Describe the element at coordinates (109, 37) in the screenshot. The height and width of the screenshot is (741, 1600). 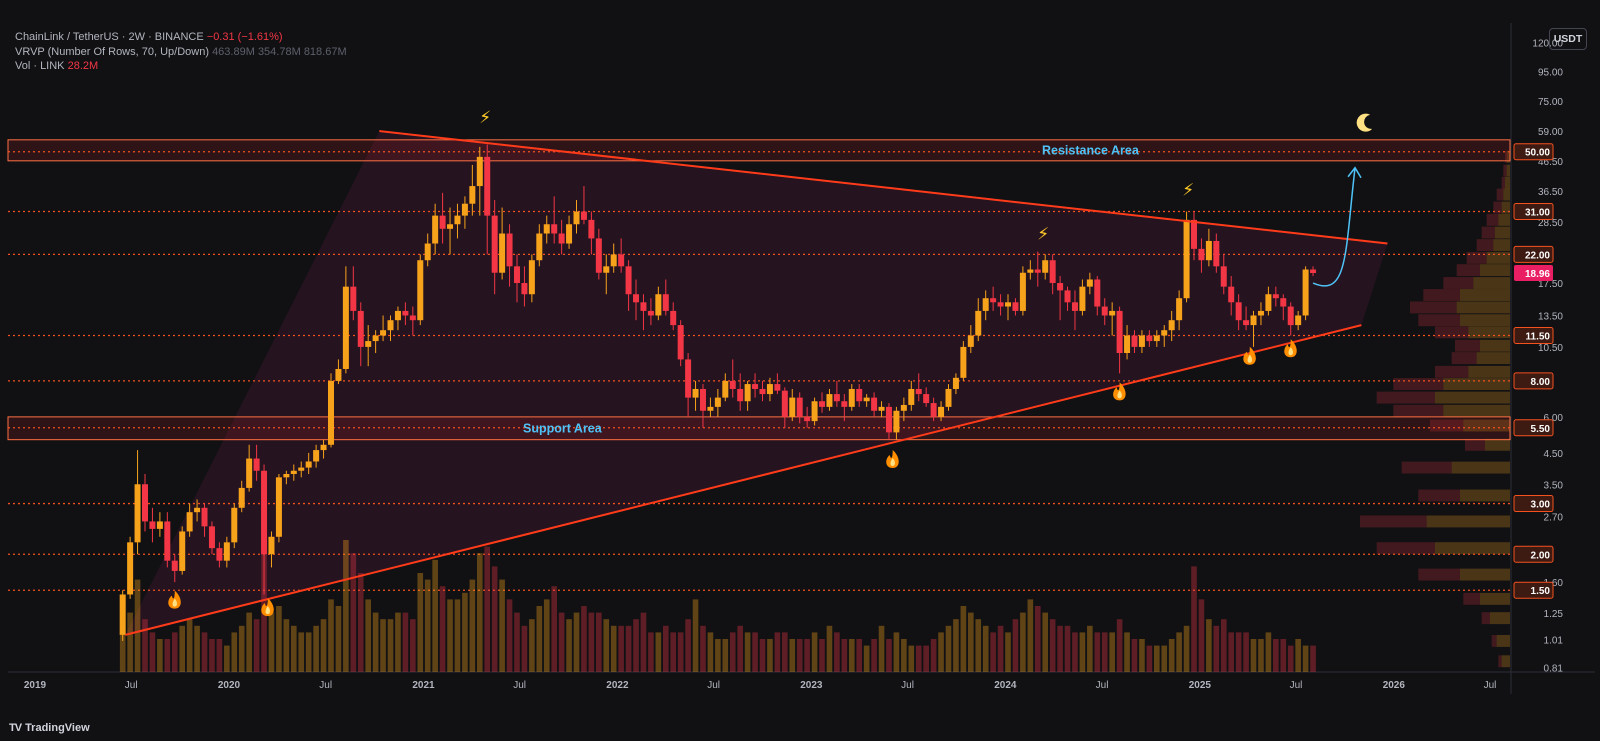
I see `symbol-title: ChainLink / TetherUS · 2W · BINANCE` at that location.